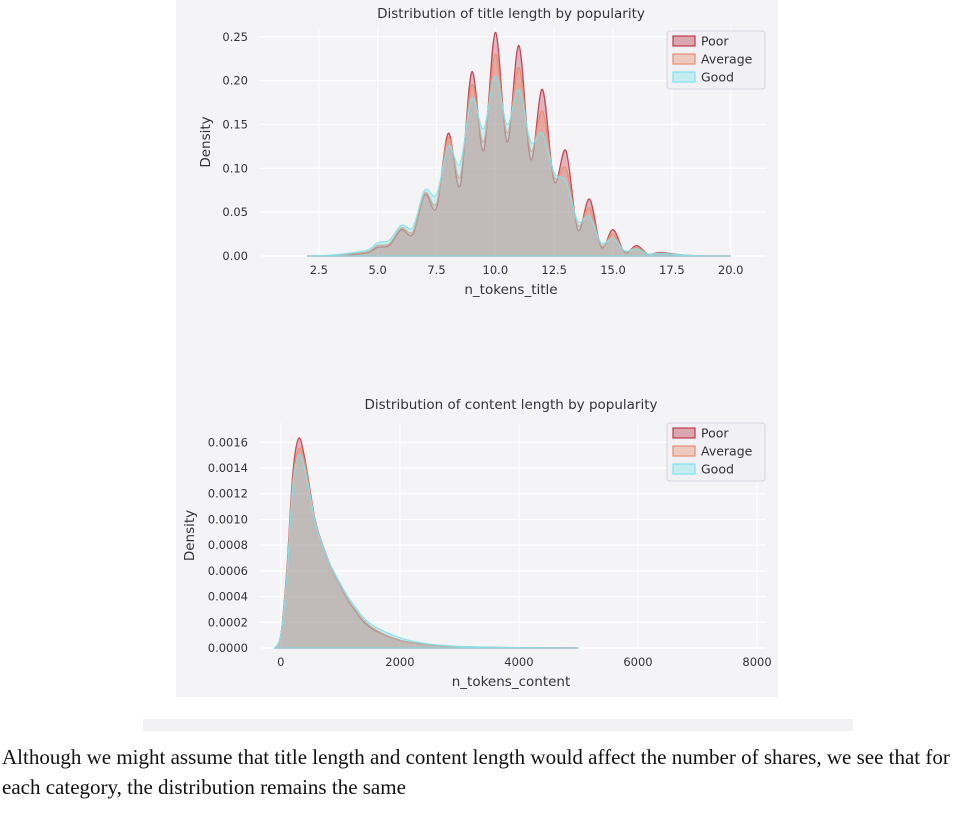  Describe the element at coordinates (554, 270) in the screenshot. I see `x-tick-label: 12.5` at that location.